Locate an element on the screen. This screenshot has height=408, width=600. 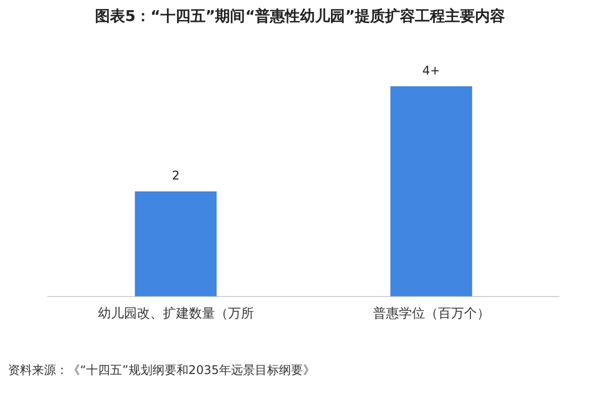
x-tick-label: 幼儿园改、扩建数量（万所 is located at coordinates (176, 314).